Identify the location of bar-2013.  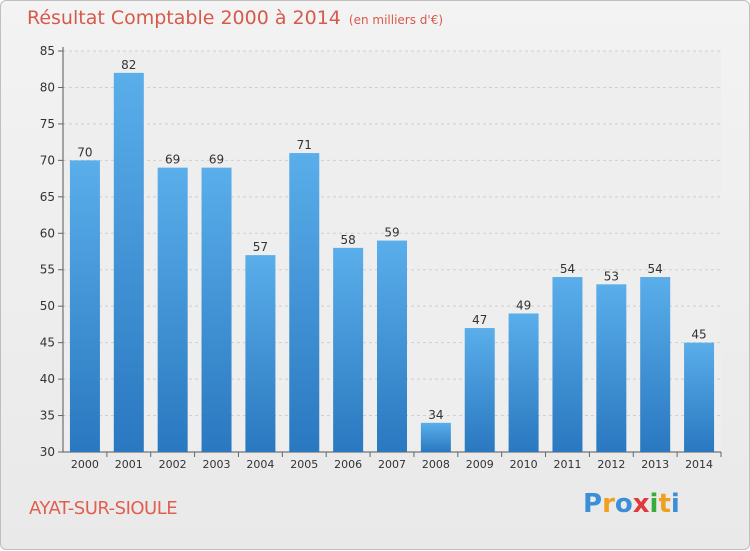
(655, 364).